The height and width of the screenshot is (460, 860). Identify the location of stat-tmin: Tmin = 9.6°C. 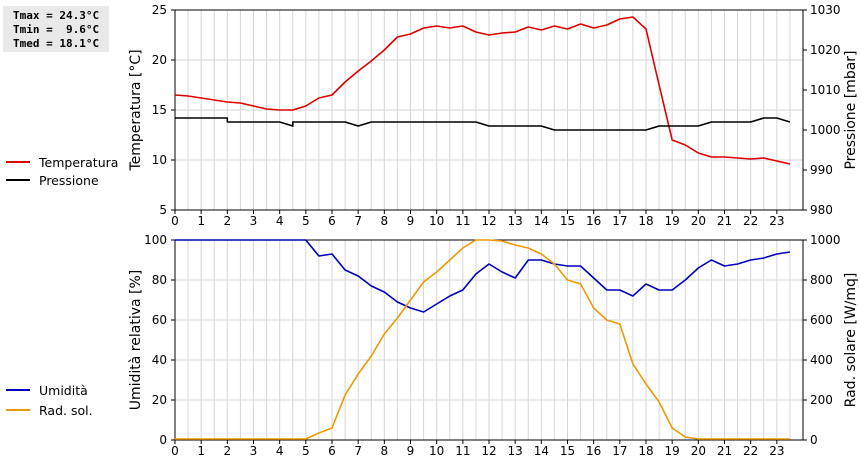
(56, 29).